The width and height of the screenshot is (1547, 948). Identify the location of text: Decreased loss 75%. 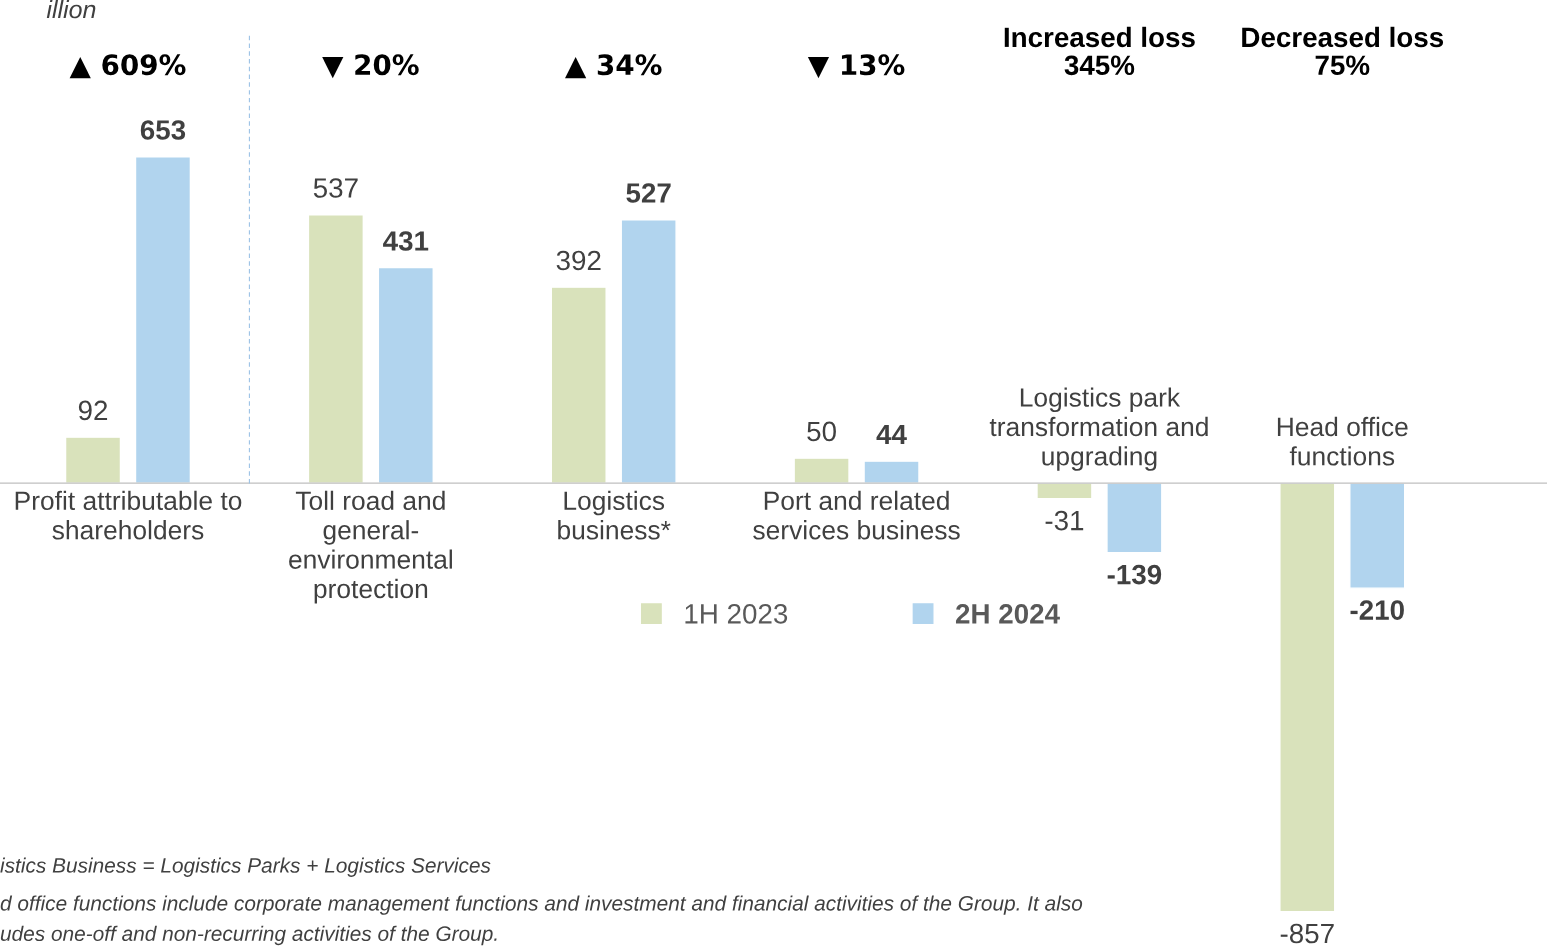
(1343, 51).